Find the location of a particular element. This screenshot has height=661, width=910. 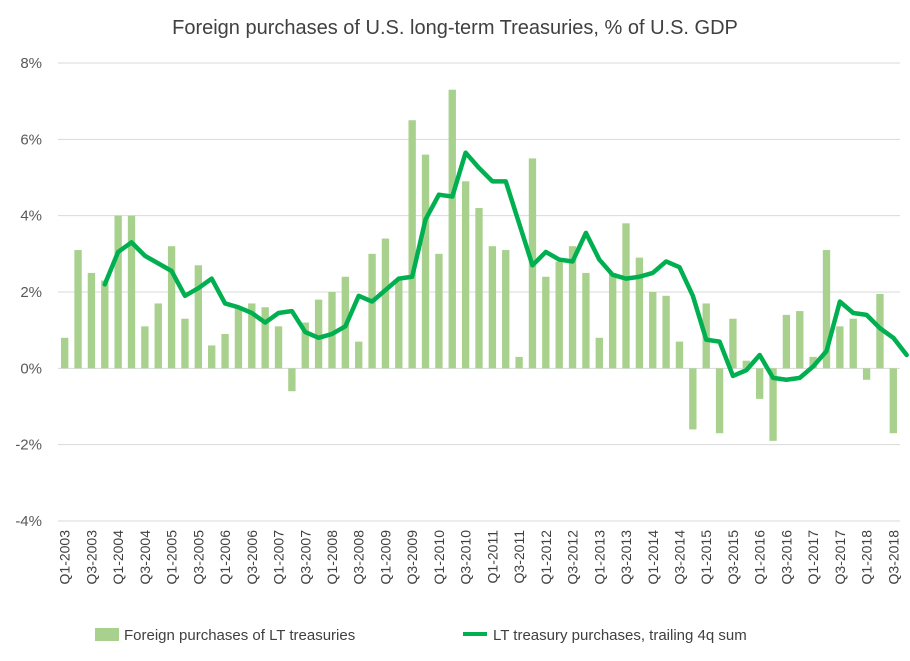

x-tick-label: Q1-2004 is located at coordinates (118, 557).